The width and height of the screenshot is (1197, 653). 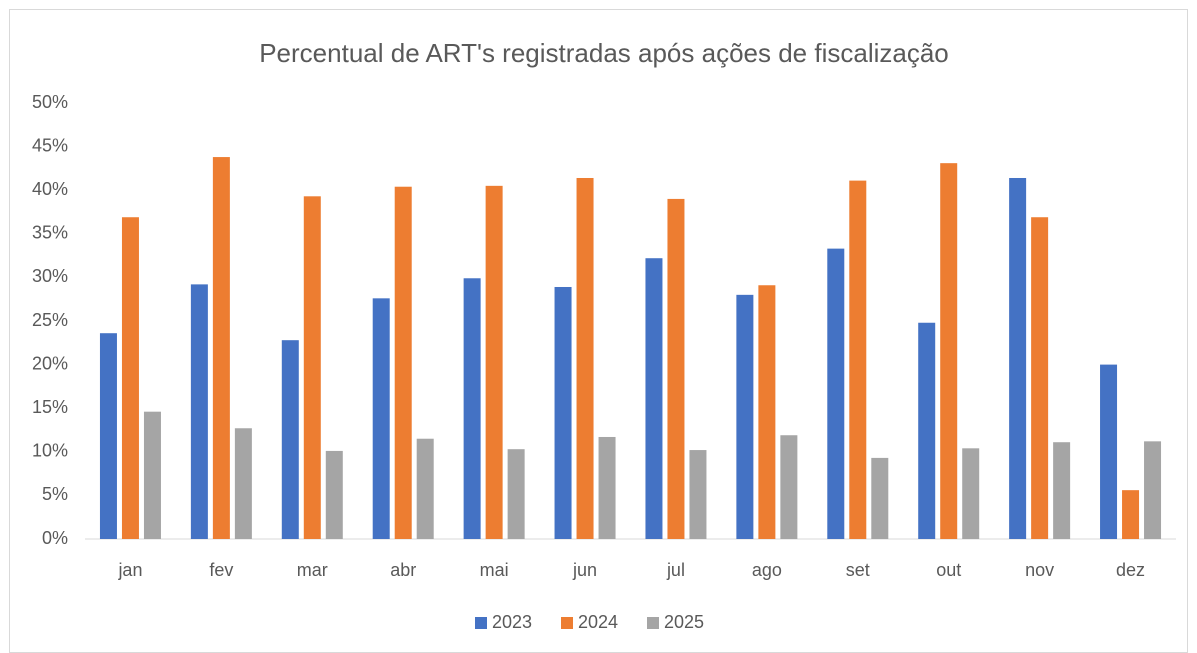 What do you see at coordinates (684, 622) in the screenshot?
I see `legend-label: 2025` at bounding box center [684, 622].